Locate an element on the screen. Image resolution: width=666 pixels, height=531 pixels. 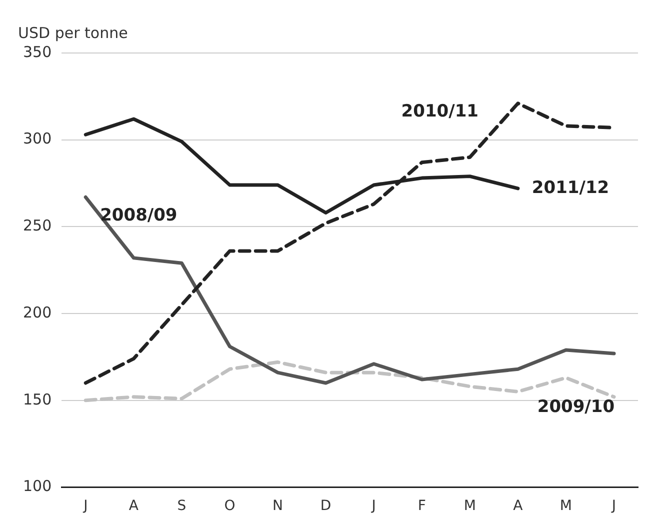
y-tick-label: 250 is located at coordinates (37, 225).